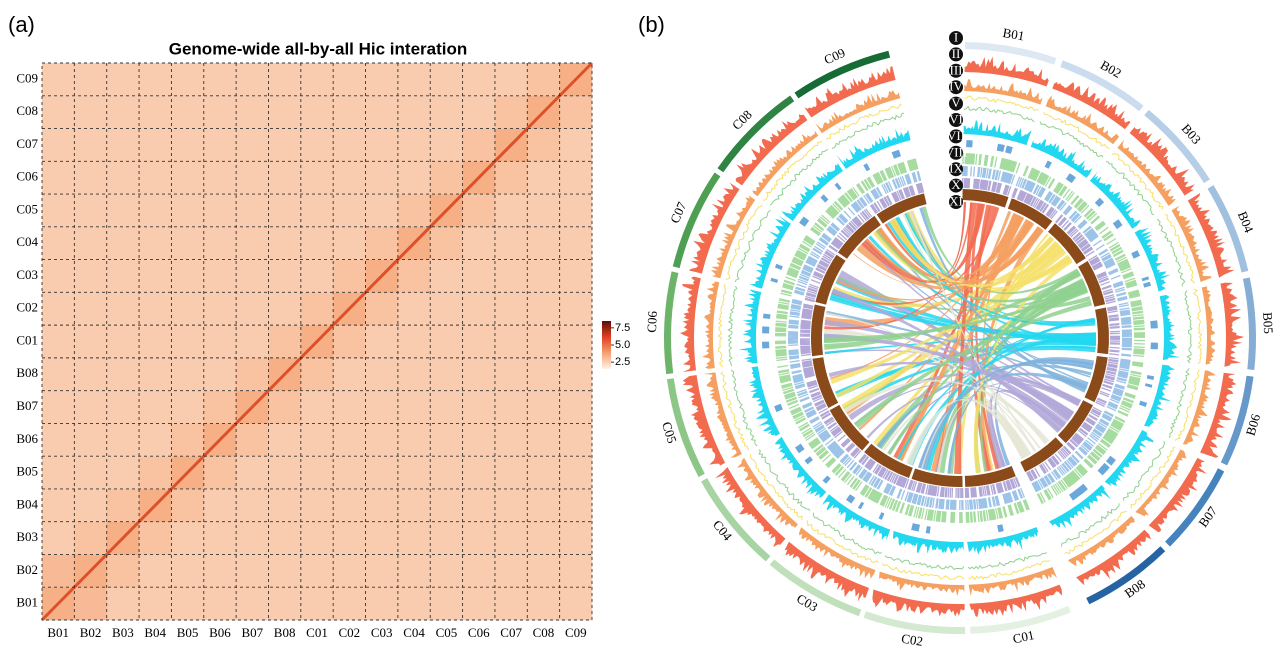 This screenshot has width=1274, height=650. I want to click on y-tick-label: B04, so click(27, 503).